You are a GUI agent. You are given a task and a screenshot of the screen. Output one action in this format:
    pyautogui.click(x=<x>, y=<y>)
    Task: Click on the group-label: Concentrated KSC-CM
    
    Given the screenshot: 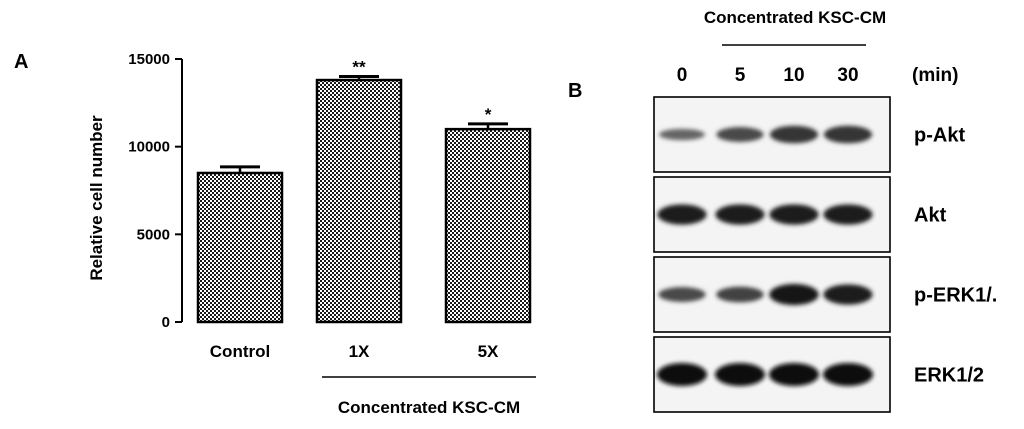 What is the action you would take?
    pyautogui.click(x=429, y=407)
    